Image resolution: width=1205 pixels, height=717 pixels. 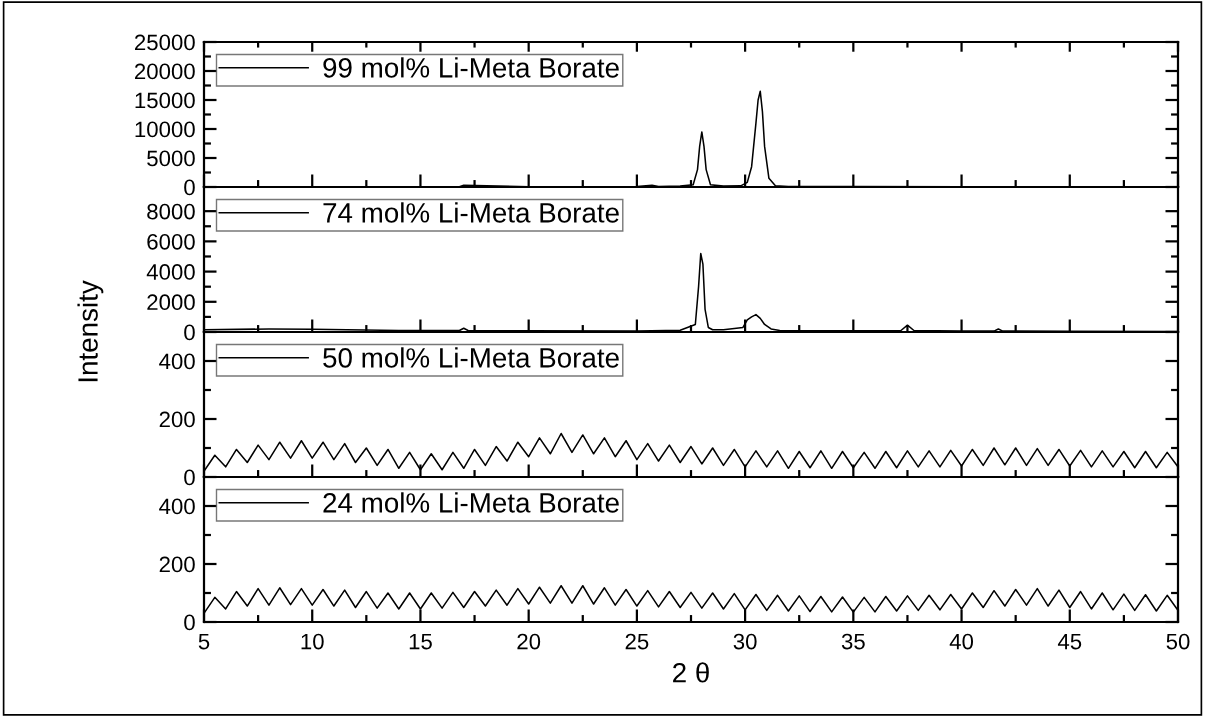 What do you see at coordinates (745, 641) in the screenshot?
I see `x-tick-label: 30` at bounding box center [745, 641].